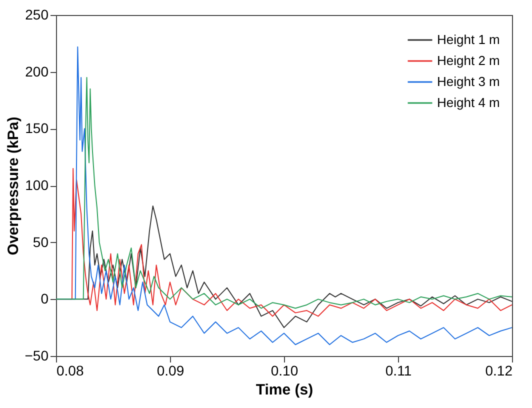 The width and height of the screenshot is (532, 408). What do you see at coordinates (170, 370) in the screenshot?
I see `x-tick-label: 0.09` at bounding box center [170, 370].